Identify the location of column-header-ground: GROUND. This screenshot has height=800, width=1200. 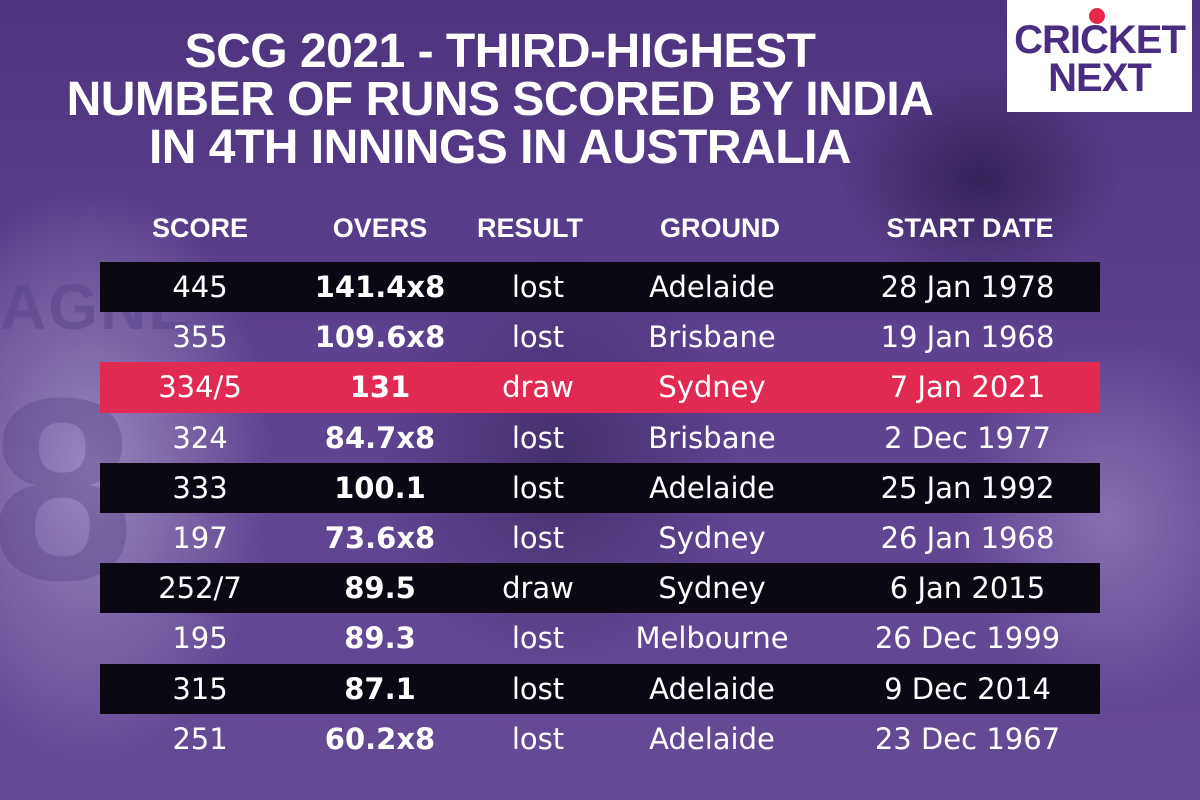
(720, 228).